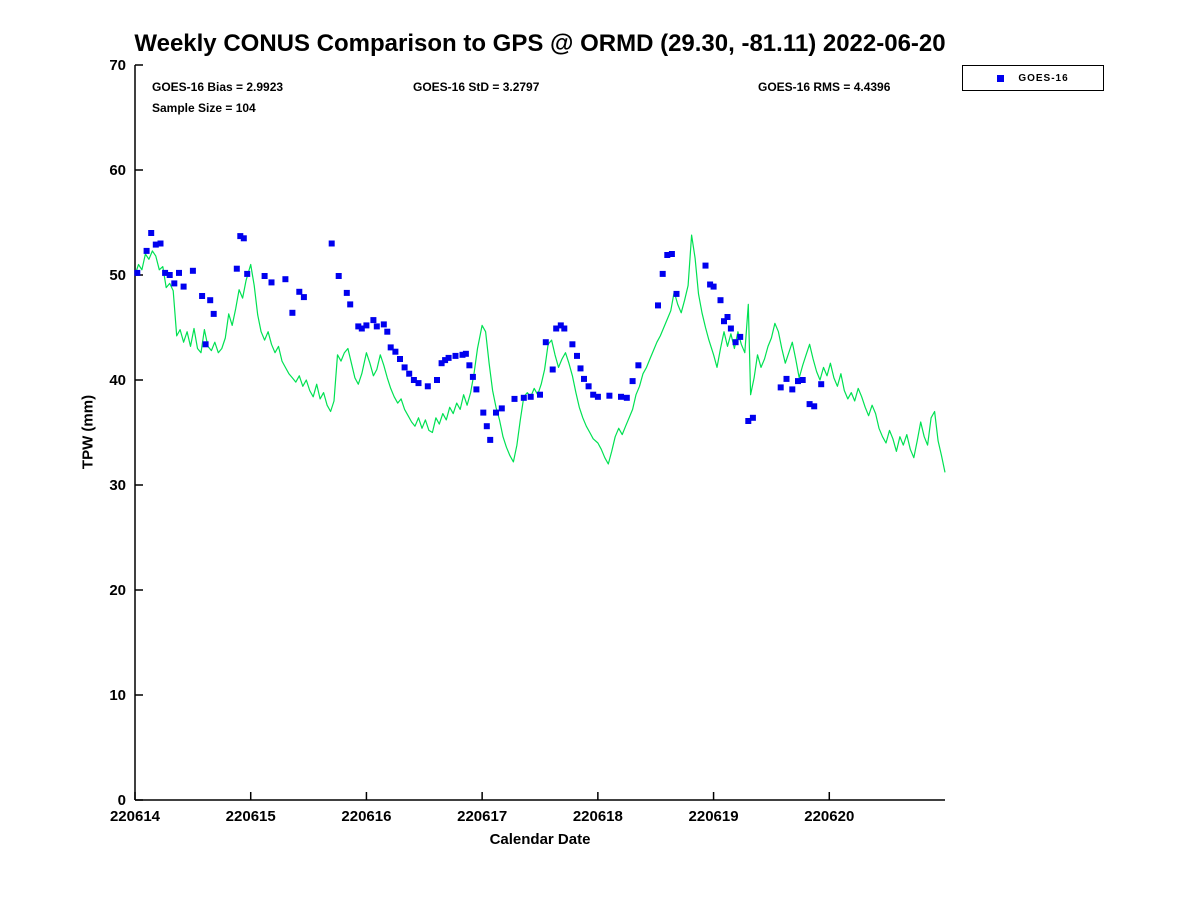 The width and height of the screenshot is (1200, 900). I want to click on stat-rms: GOES-16 RMS = 4.4396, so click(824, 87).